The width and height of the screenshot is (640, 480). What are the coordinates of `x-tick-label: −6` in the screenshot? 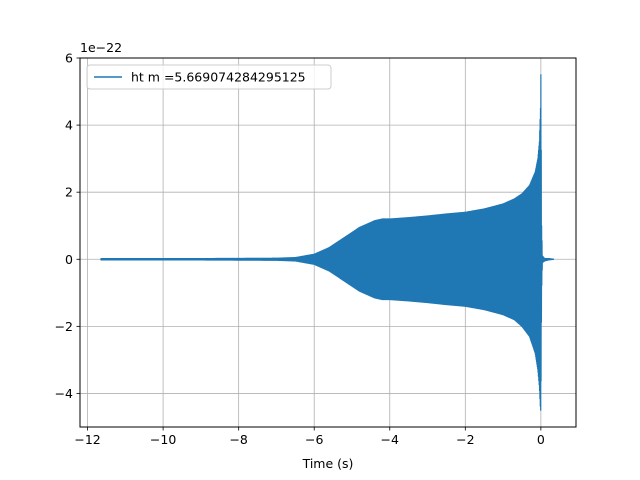 It's located at (314, 439).